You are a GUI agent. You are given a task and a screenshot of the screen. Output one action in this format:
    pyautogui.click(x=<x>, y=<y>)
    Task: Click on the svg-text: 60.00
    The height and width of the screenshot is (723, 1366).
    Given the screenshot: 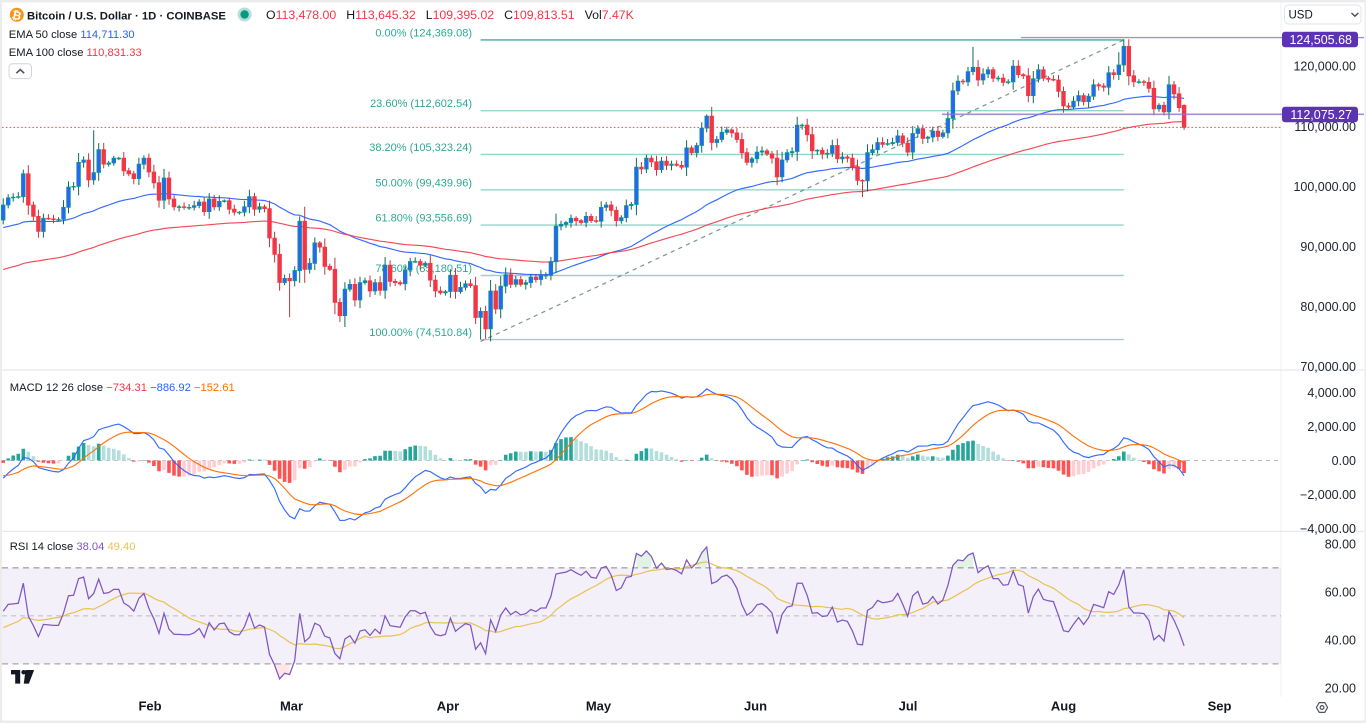 What is the action you would take?
    pyautogui.click(x=1340, y=592)
    